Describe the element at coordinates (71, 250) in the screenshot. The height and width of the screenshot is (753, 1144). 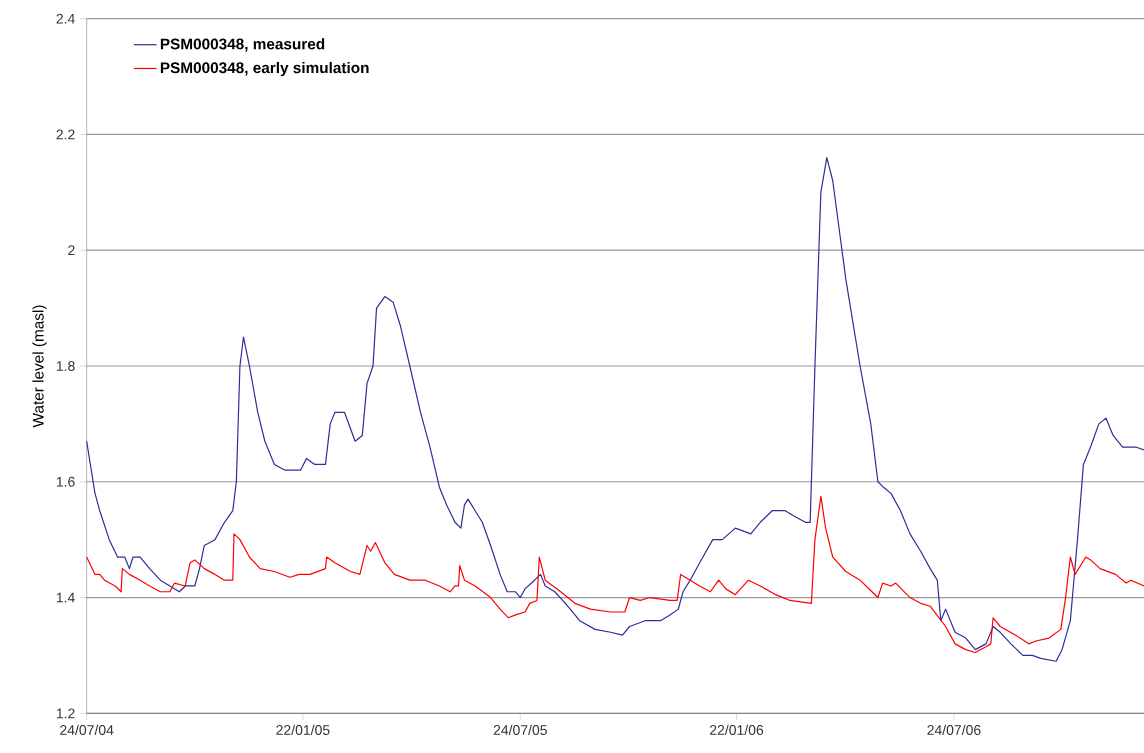
I see `y-tick-label: 2` at that location.